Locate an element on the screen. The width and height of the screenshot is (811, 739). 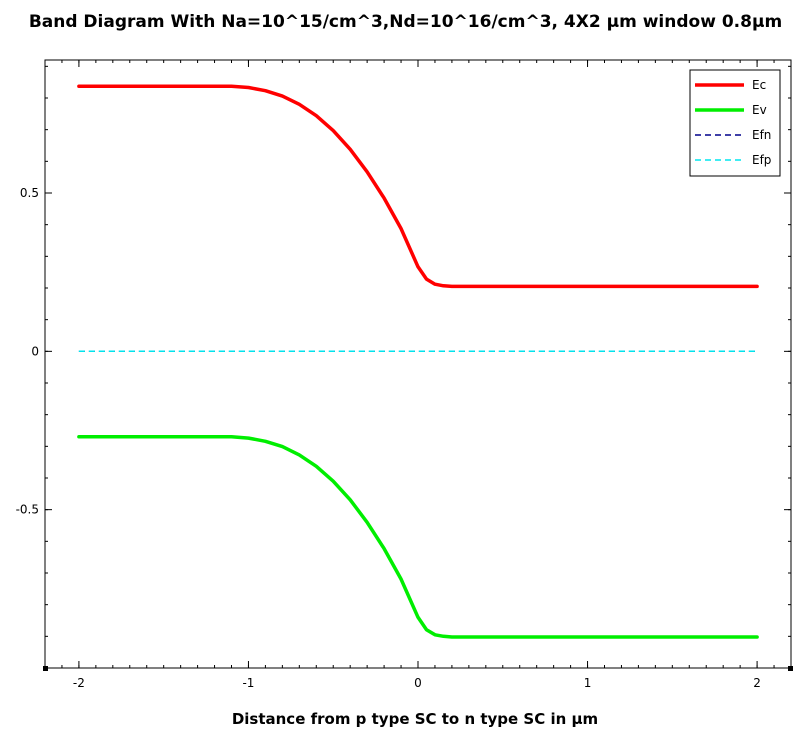
legend: Ec Ev Efn Efp is located at coordinates (735, 123).